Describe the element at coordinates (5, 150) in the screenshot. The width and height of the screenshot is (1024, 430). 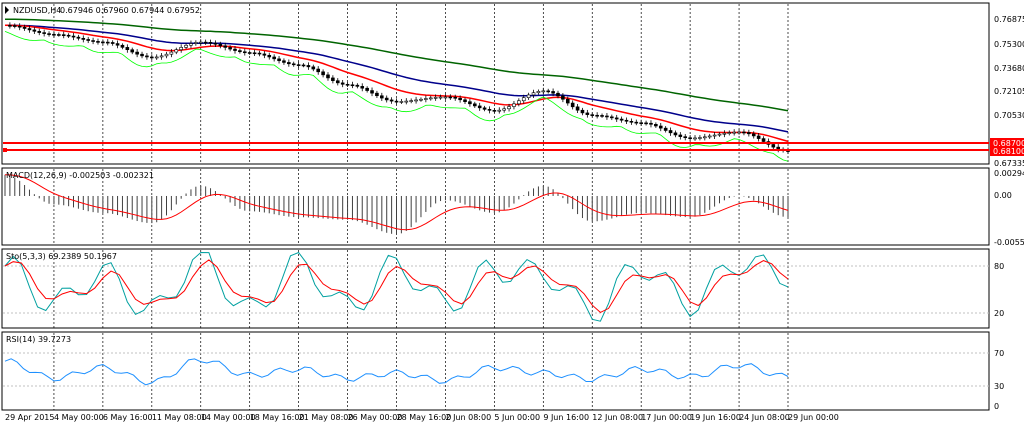
I see `level-handle-lower` at that location.